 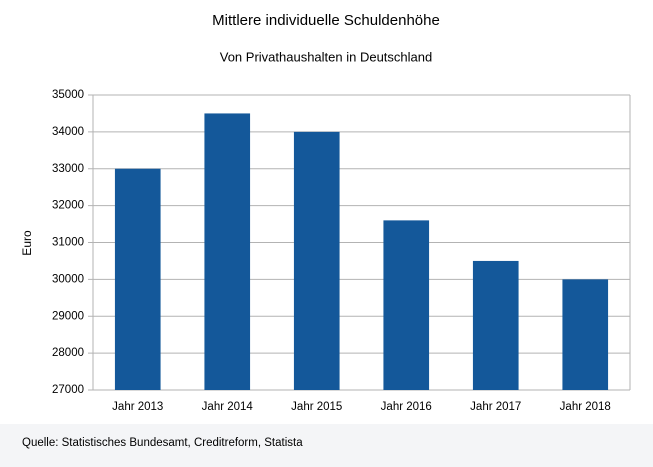 I want to click on chart-subtitle: Von Privathaushalten in Deutschland, so click(x=326, y=56).